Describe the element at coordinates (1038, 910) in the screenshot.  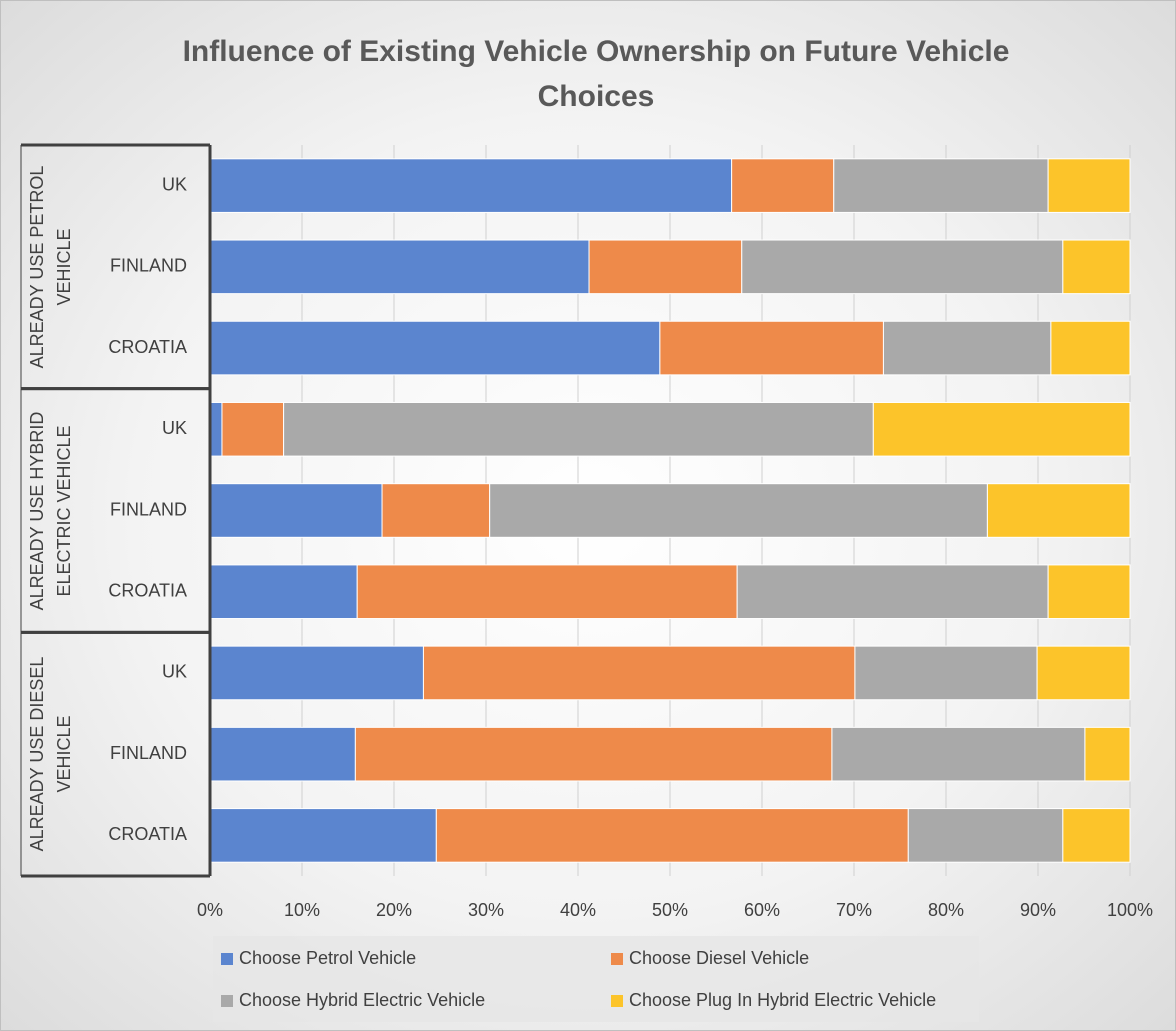
I see `x-tick-label: 90%` at that location.